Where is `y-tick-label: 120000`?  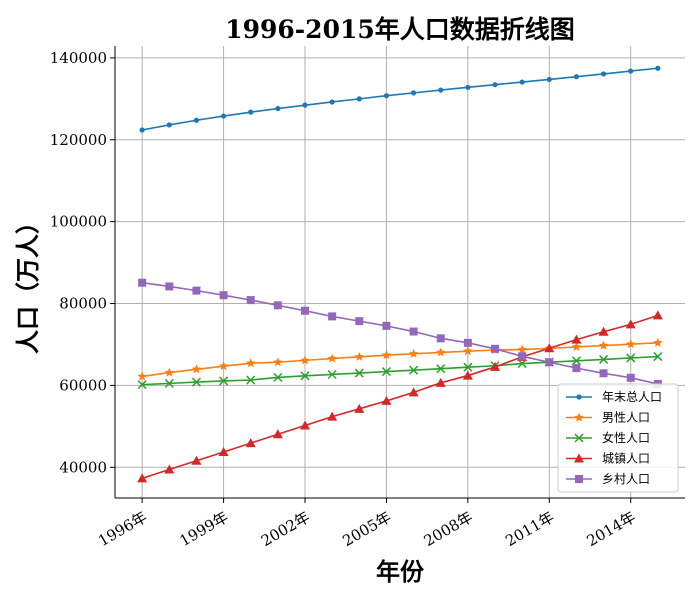 y-tick-label: 120000 is located at coordinates (78, 140).